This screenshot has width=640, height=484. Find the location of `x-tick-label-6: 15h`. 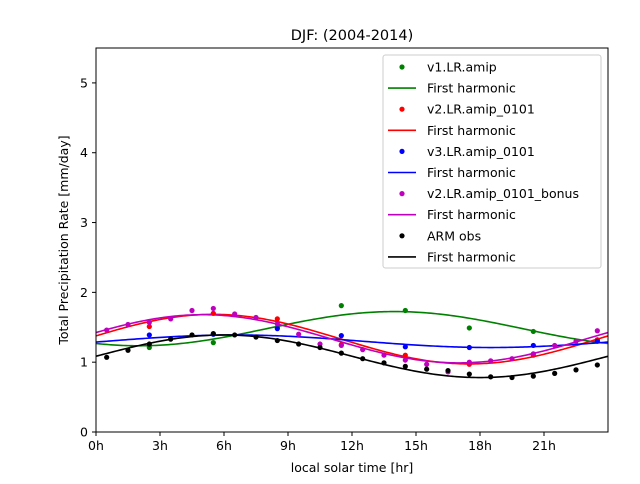

x-tick-label-6: 15h is located at coordinates (416, 445).